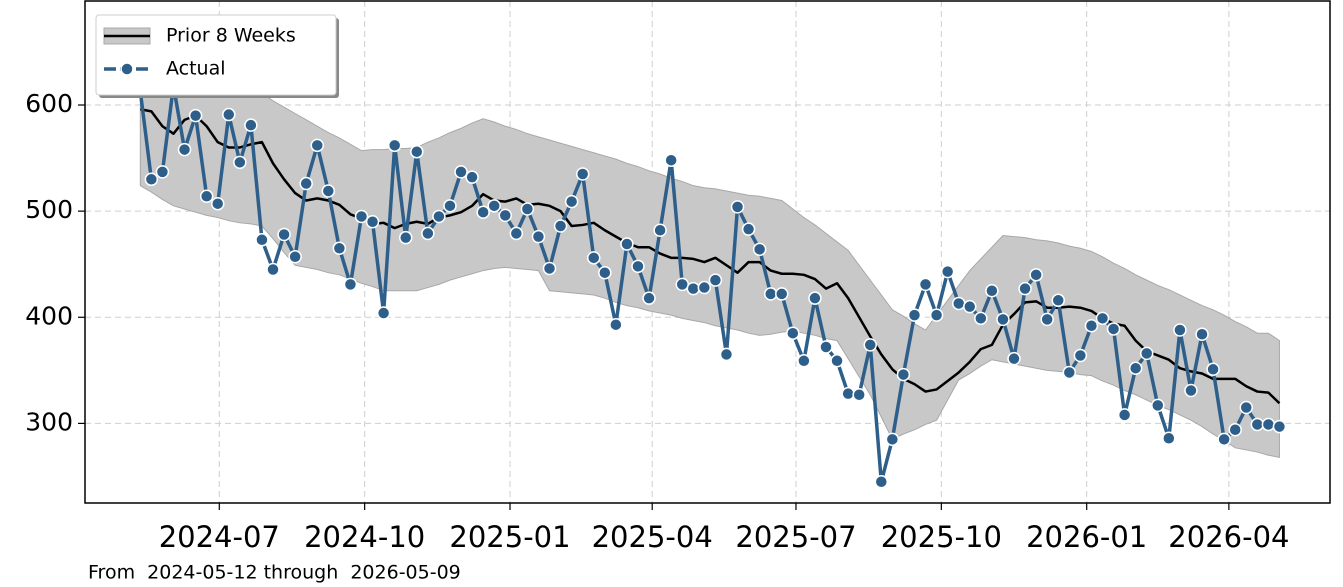 Image resolution: width=1343 pixels, height=587 pixels. I want to click on x-tick-label: 2024-10, so click(364, 537).